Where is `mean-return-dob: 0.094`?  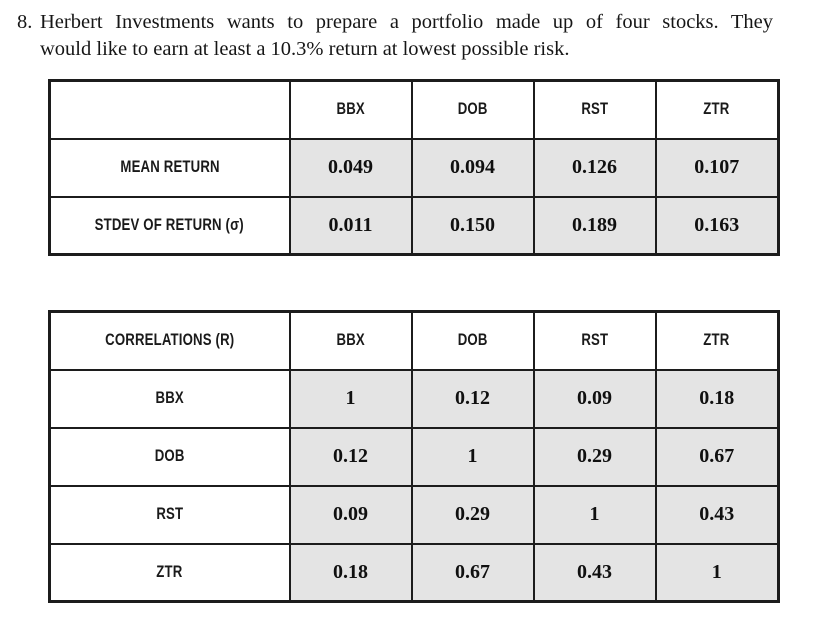
mean-return-dob: 0.094 is located at coordinates (472, 167).